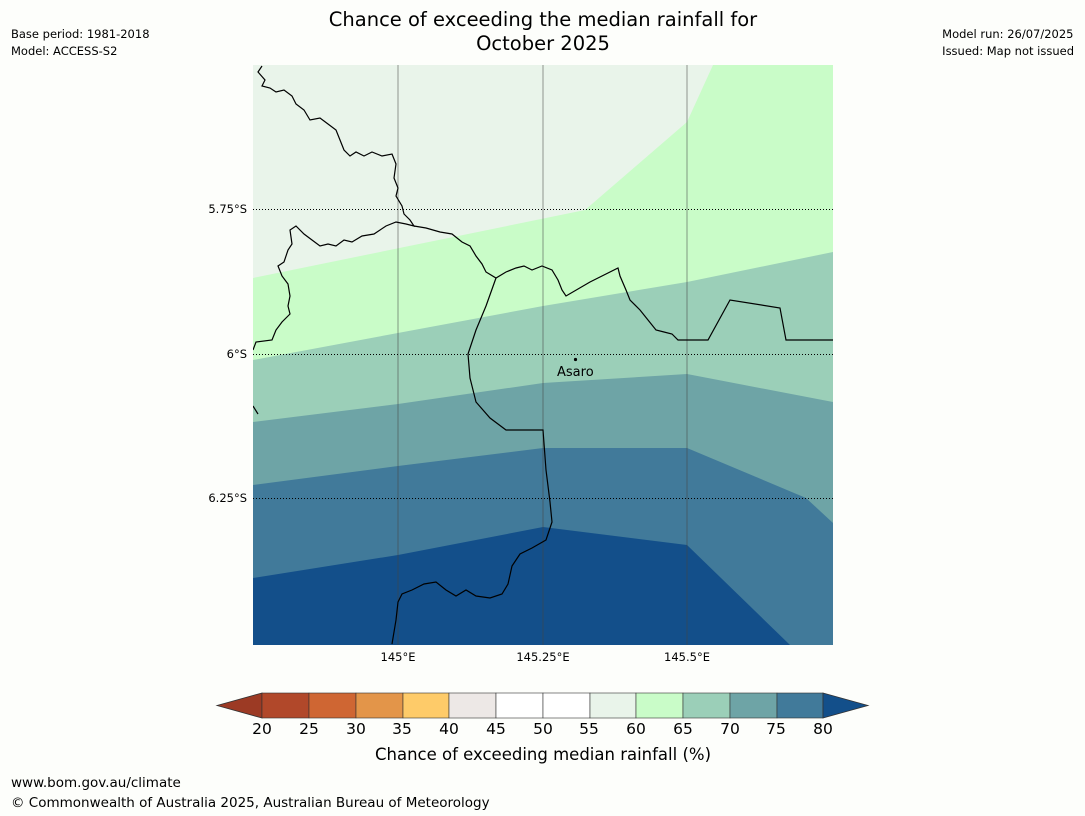 The height and width of the screenshot is (816, 1085). What do you see at coordinates (256, 410) in the screenshot?
I see `province-boundary-edge` at bounding box center [256, 410].